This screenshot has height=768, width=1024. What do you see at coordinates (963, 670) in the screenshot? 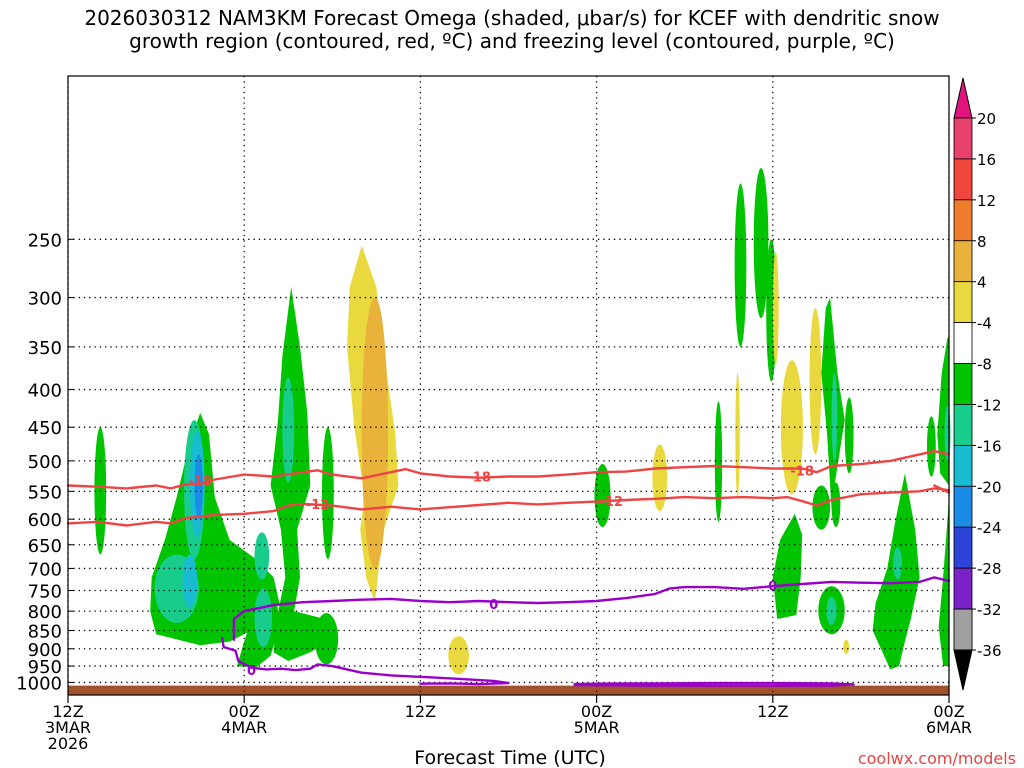
I see `colorbar-bottom-arrow` at bounding box center [963, 670].